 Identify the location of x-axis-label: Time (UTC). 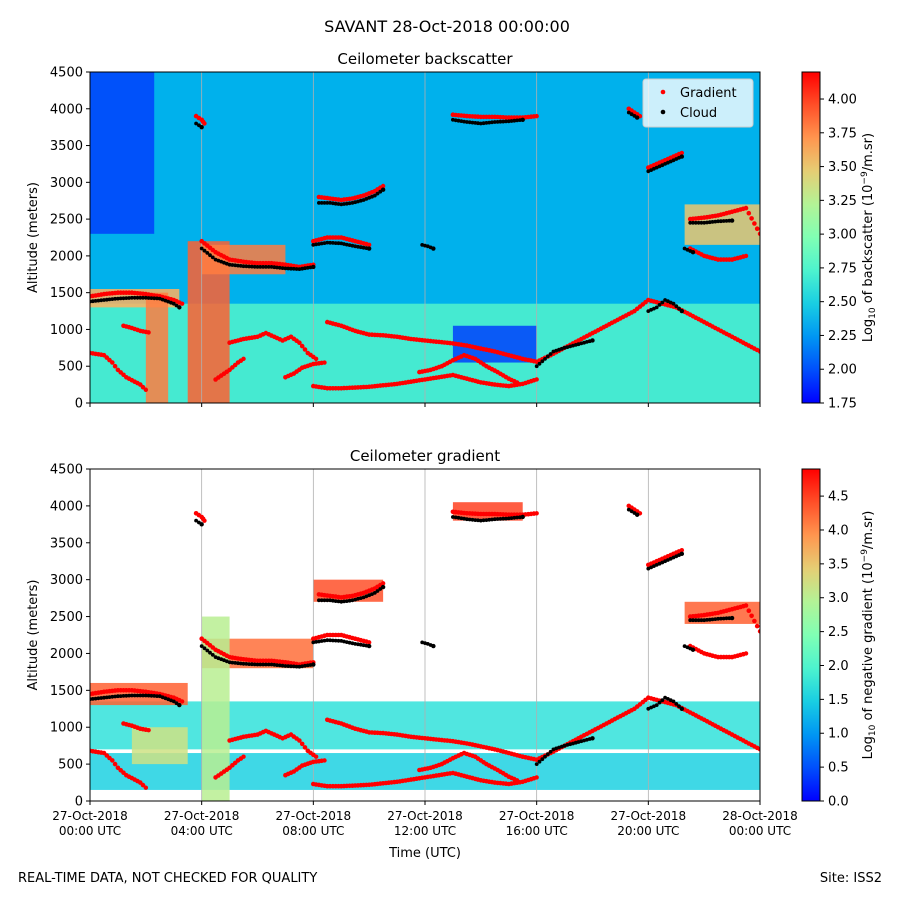
(424, 853).